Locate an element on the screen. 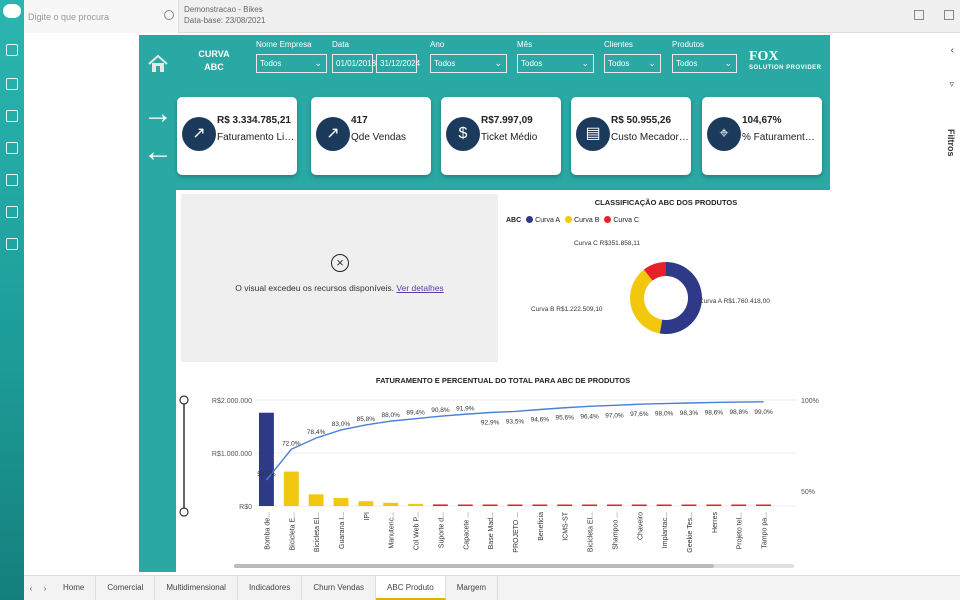 This screenshot has width=960, height=600. pct-data-label: 90,8% is located at coordinates (440, 410).